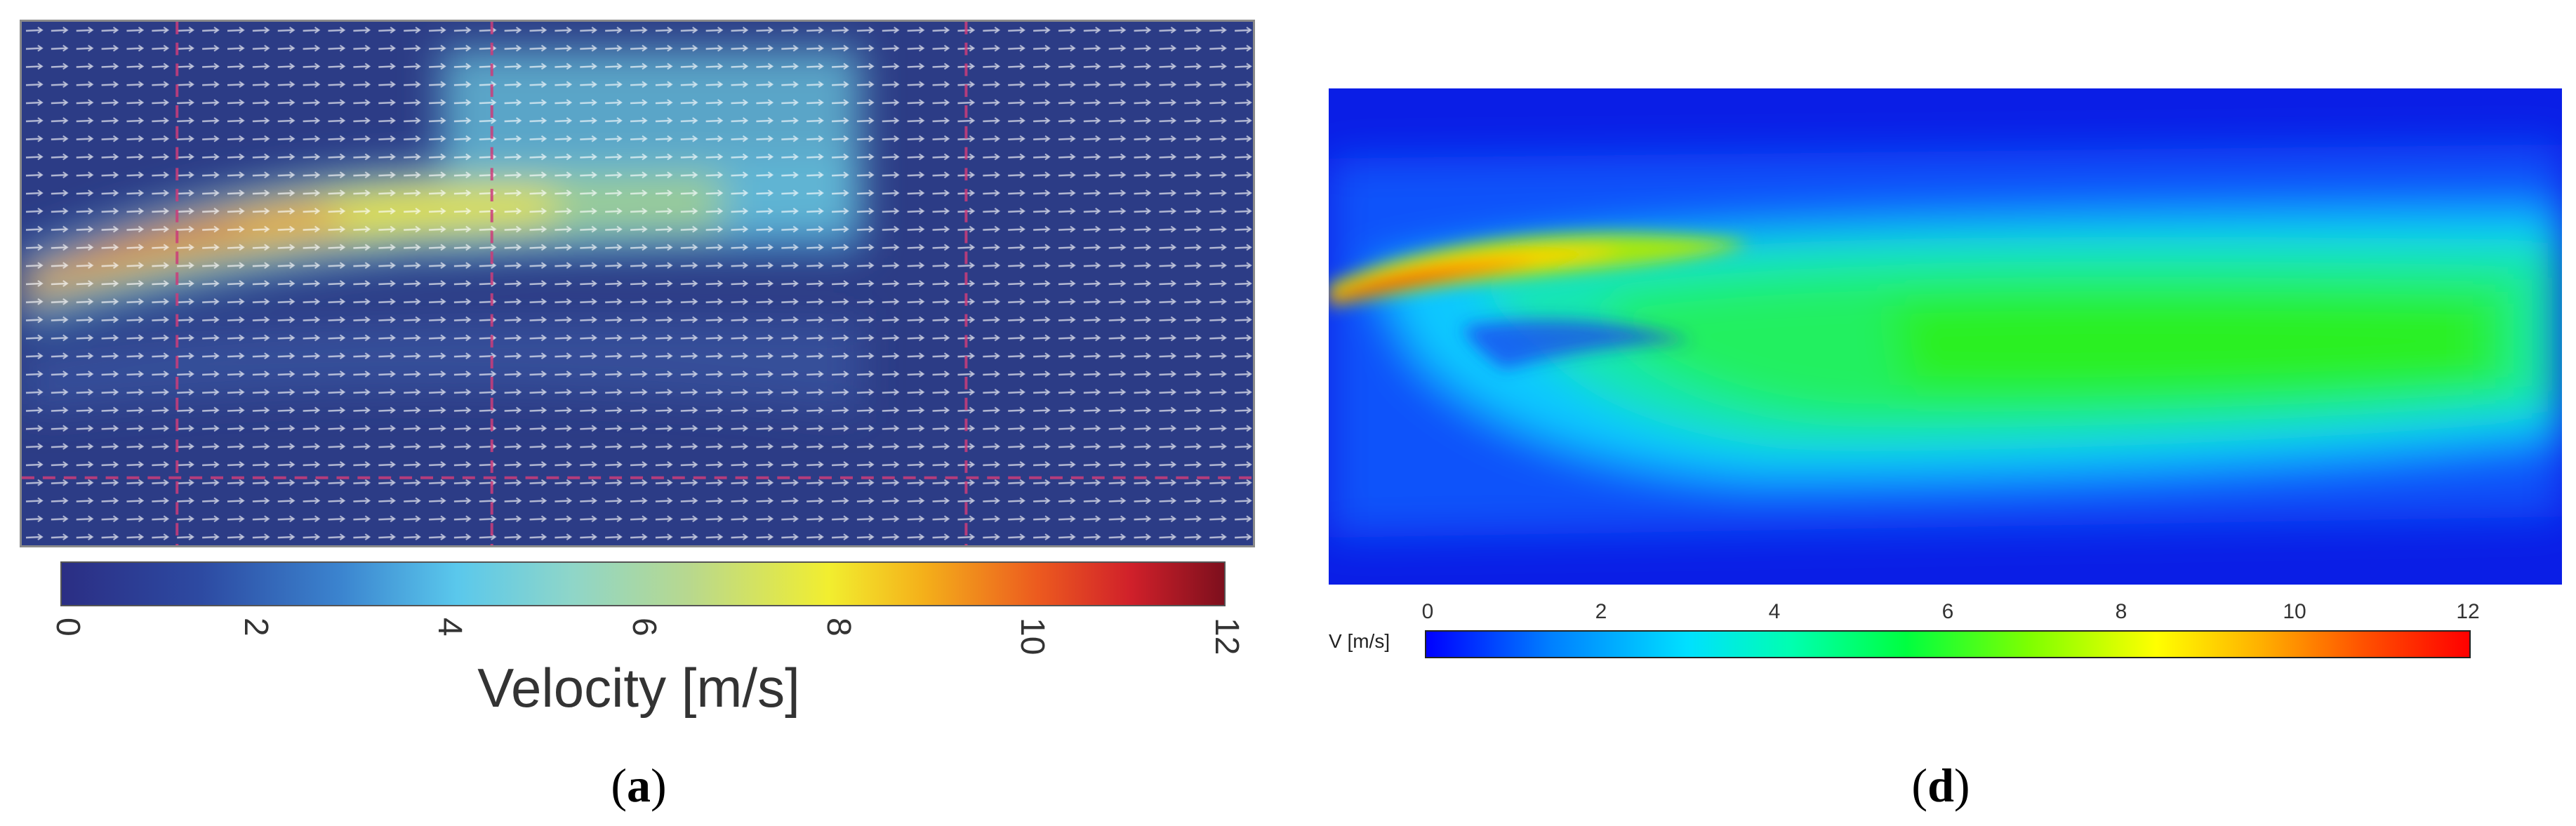 The image size is (2576, 826). I want to click on colorbar-label: V [m/s], so click(1360, 641).